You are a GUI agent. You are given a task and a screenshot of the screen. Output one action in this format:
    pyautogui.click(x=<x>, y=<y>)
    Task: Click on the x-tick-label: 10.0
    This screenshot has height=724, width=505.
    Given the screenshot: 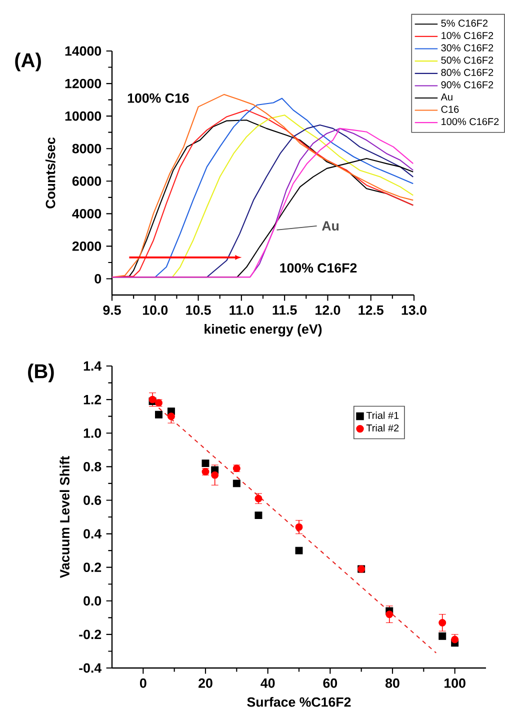 What is the action you would take?
    pyautogui.click(x=155, y=310)
    